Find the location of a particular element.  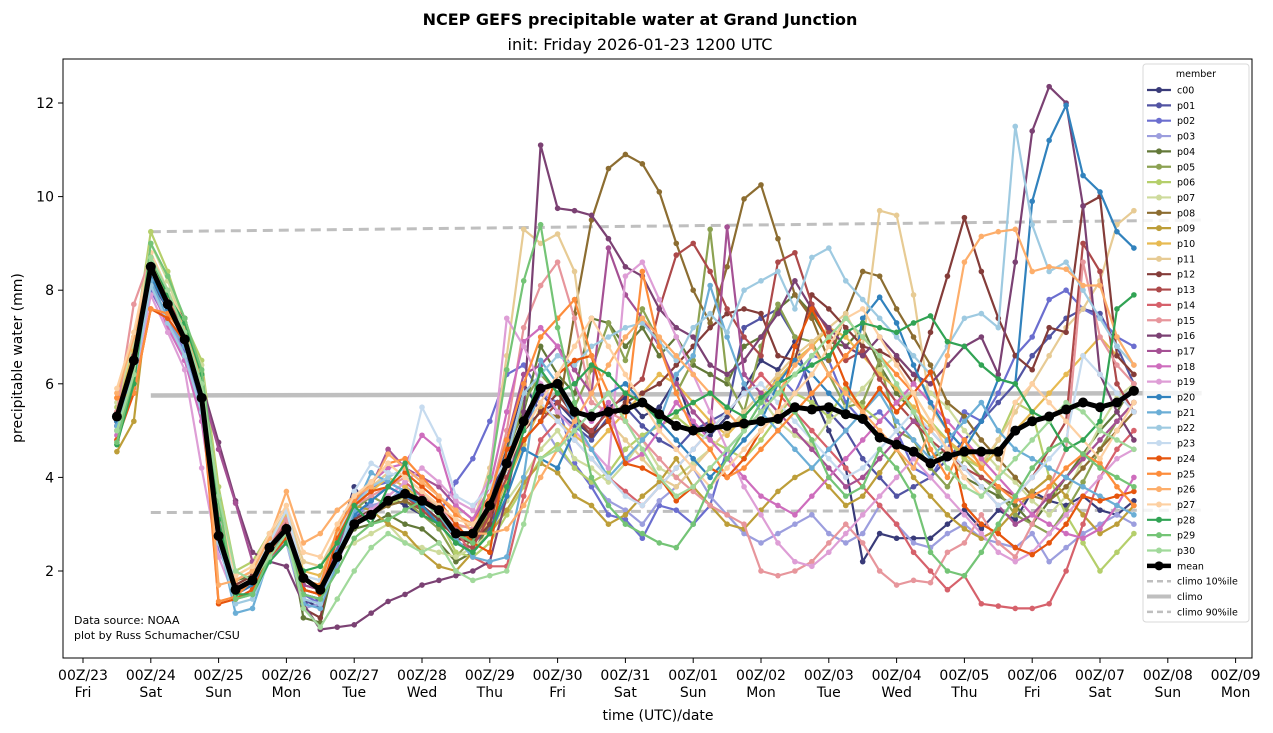

x-tick-label: 00Z/04 is located at coordinates (897, 676).